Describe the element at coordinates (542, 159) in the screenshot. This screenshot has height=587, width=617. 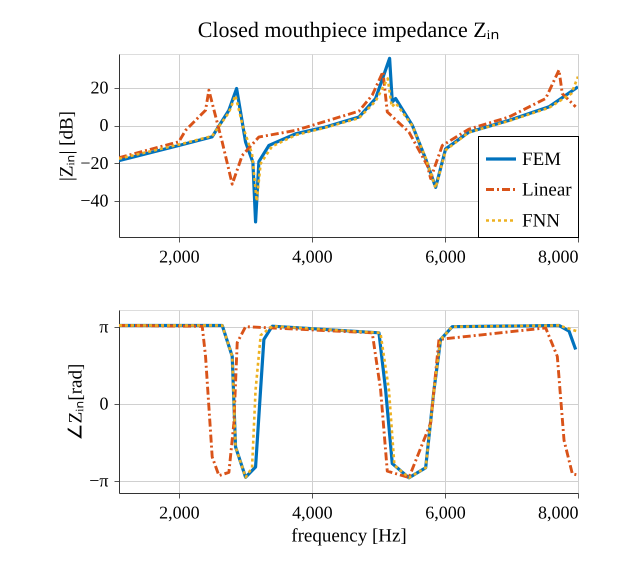
I see `legend-label: FEM` at that location.